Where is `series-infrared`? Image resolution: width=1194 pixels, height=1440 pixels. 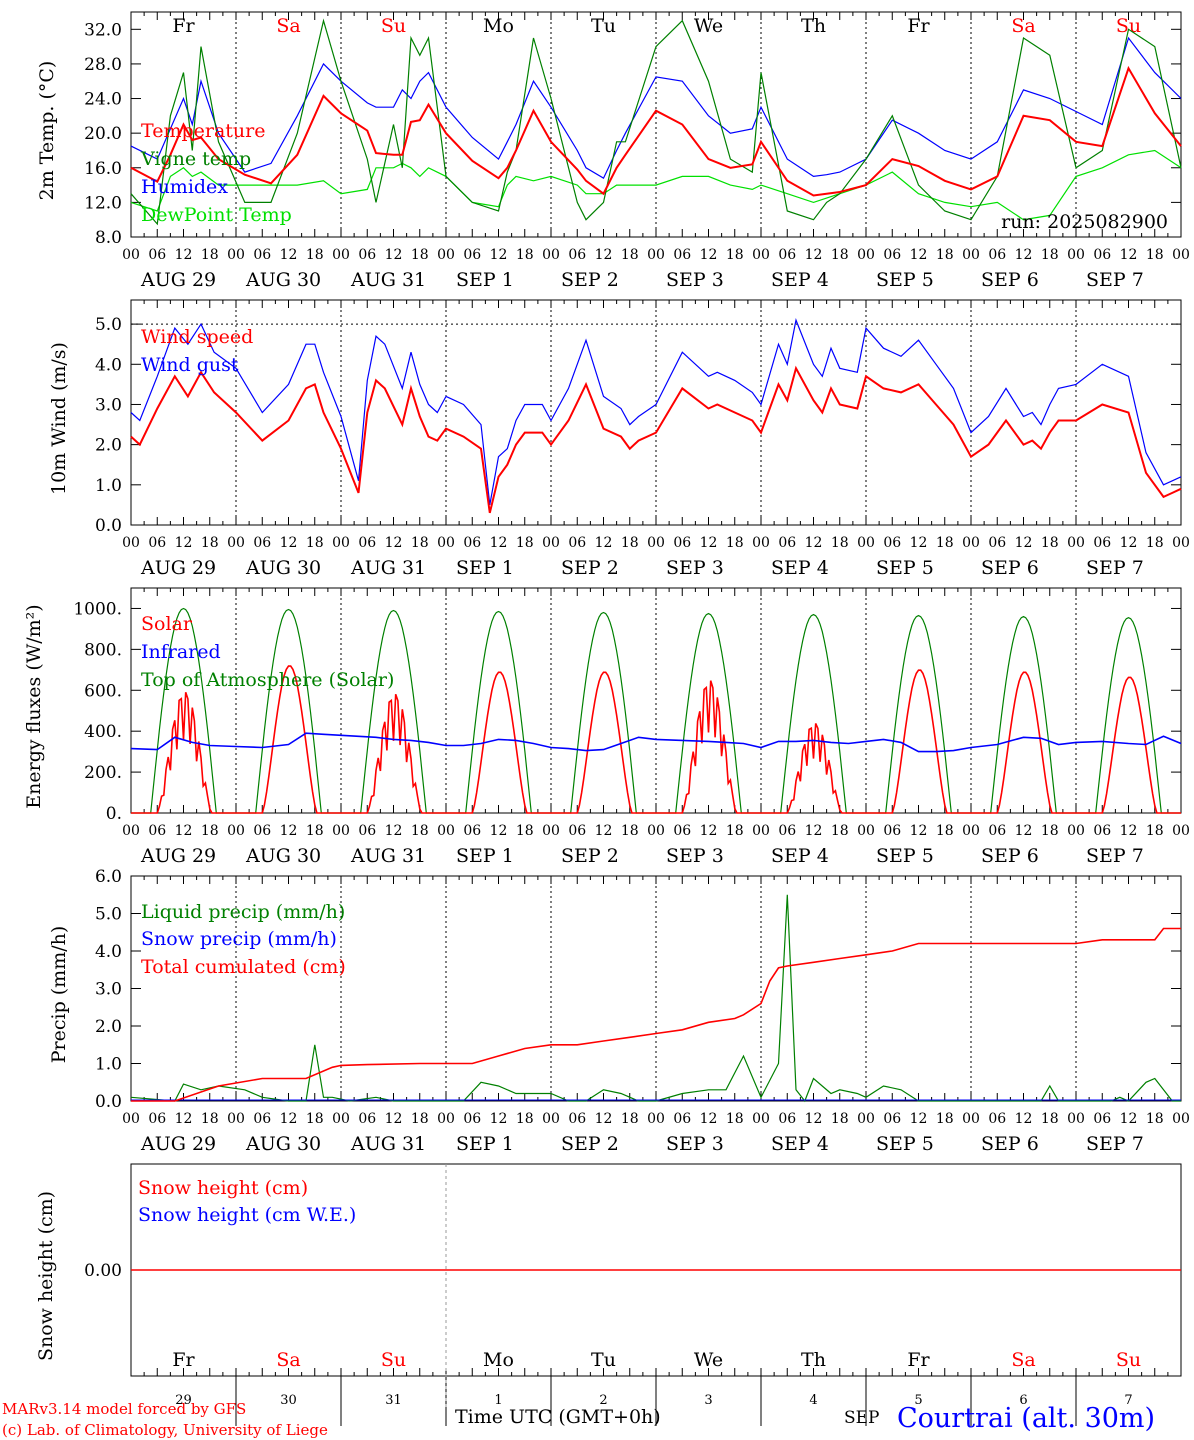
series-infrared is located at coordinates (656, 742).